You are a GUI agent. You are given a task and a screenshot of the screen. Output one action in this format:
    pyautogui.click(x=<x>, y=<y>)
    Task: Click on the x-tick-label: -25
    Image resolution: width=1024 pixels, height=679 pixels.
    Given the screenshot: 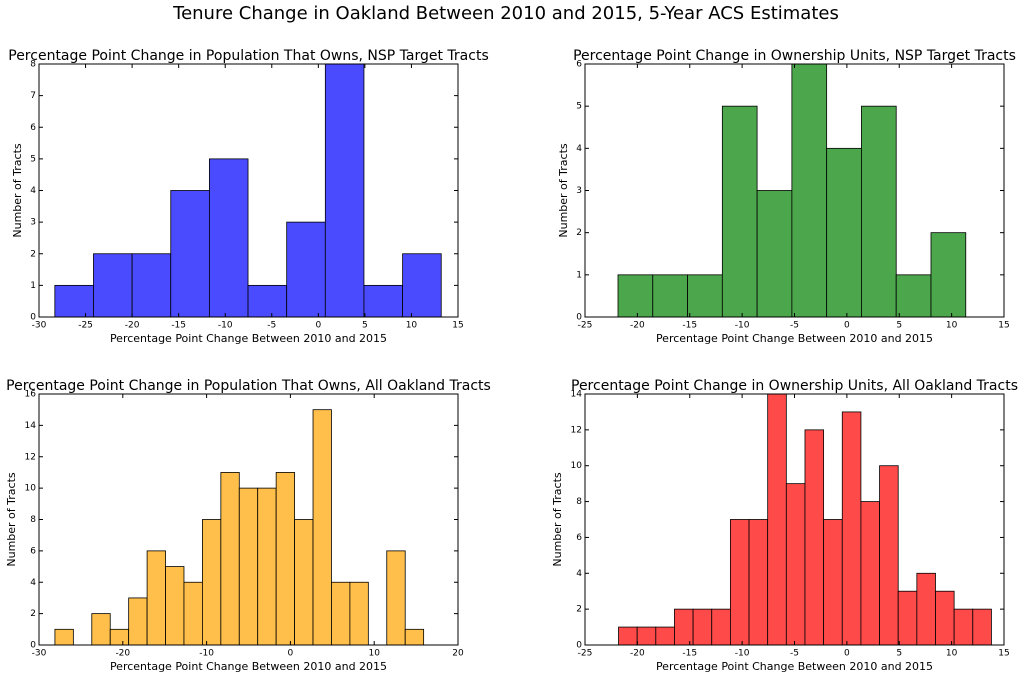 What is the action you would take?
    pyautogui.click(x=585, y=654)
    